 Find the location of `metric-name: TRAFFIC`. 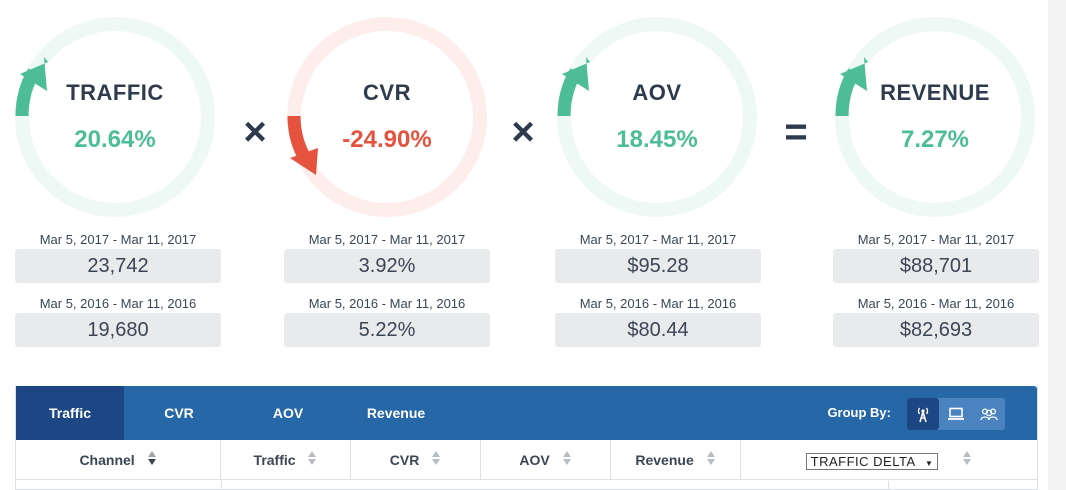

metric-name: TRAFFIC is located at coordinates (115, 92).